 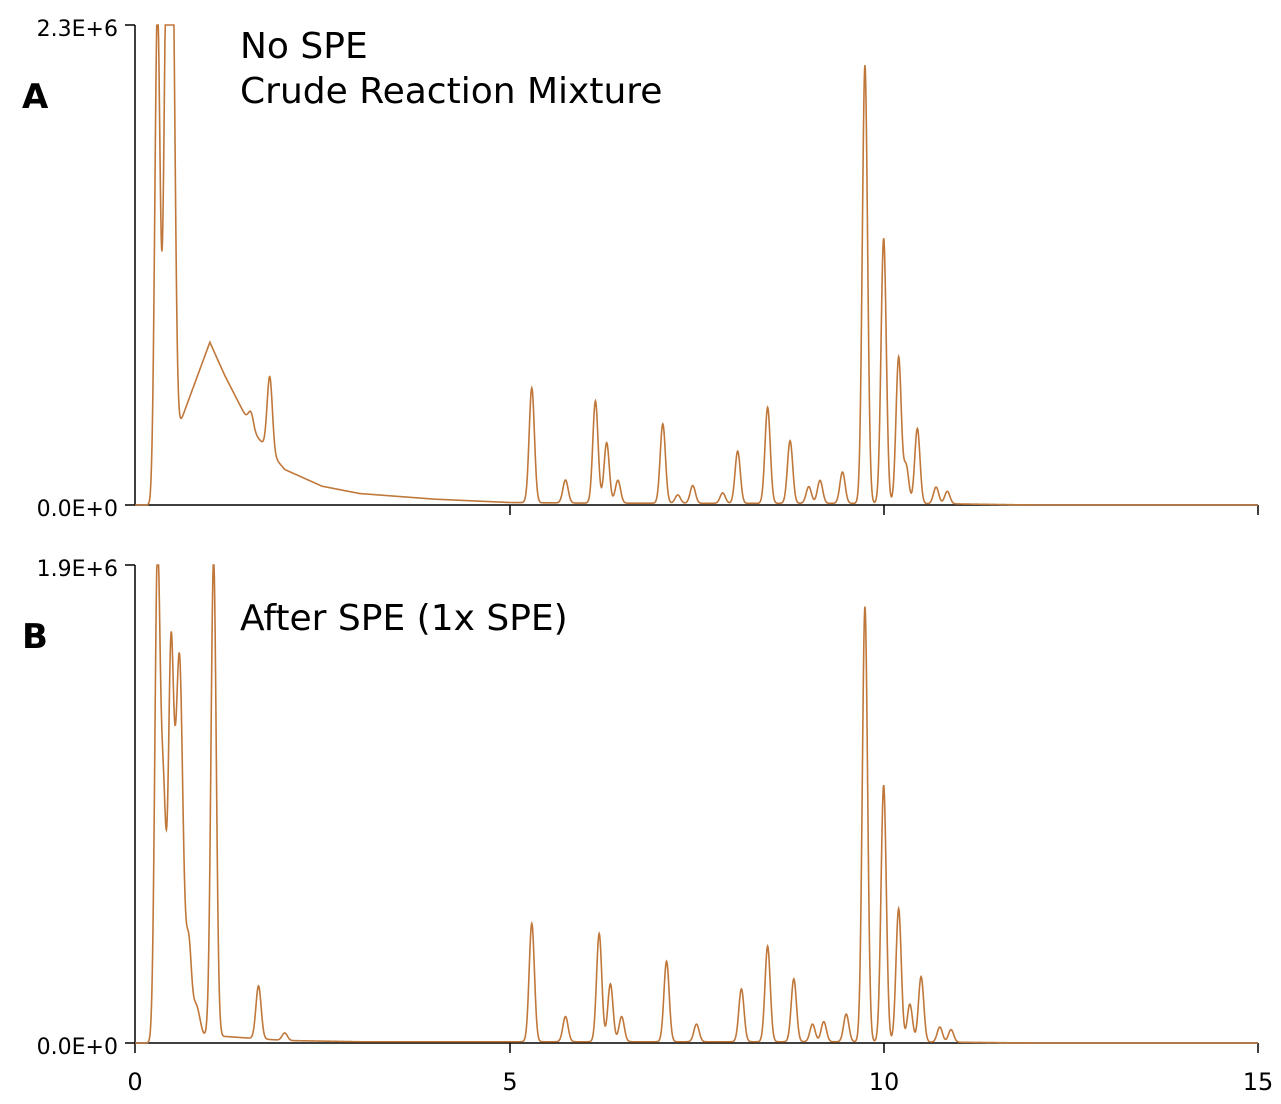 I want to click on x-tick-label-15: 15, so click(x=1258, y=1082).